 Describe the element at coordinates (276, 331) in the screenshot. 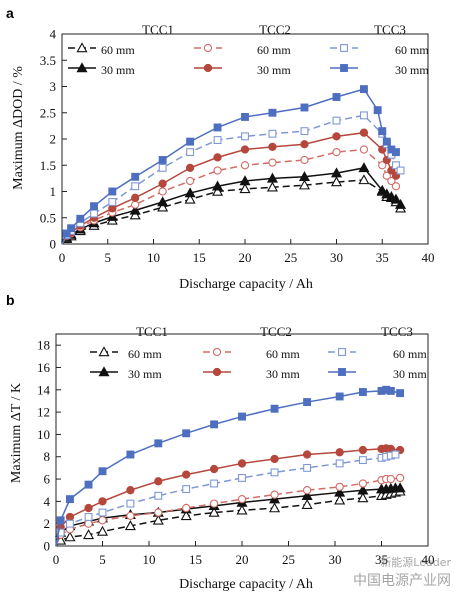

I see `group-label-tcc2-b: TCC2` at that location.